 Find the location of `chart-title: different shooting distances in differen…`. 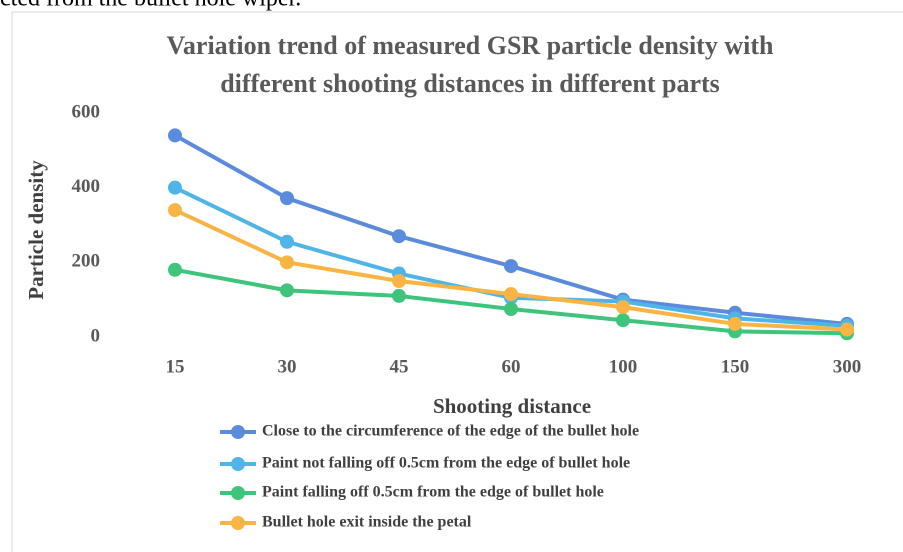

chart-title: different shooting distances in differen… is located at coordinates (470, 83).